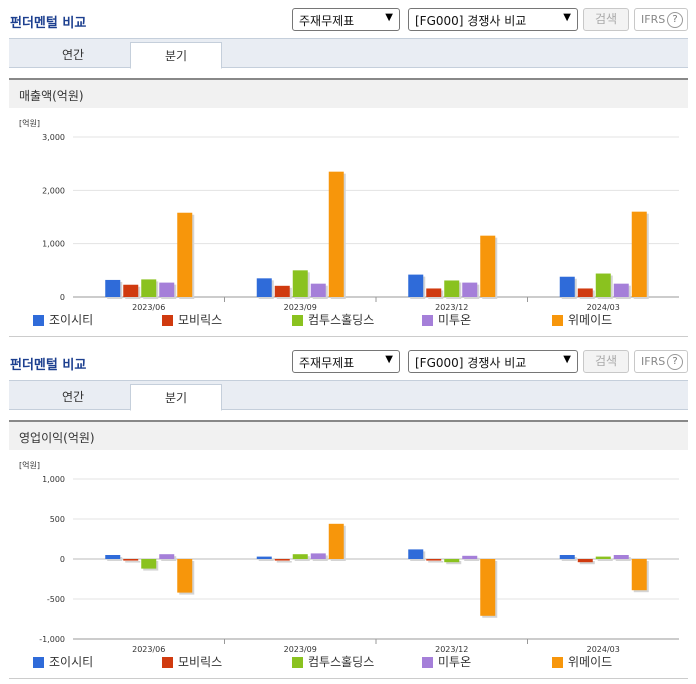 Image resolution: width=696 pixels, height=684 pixels. What do you see at coordinates (52, 639) in the screenshot?
I see `y-tick-label: -1,000` at bounding box center [52, 639].